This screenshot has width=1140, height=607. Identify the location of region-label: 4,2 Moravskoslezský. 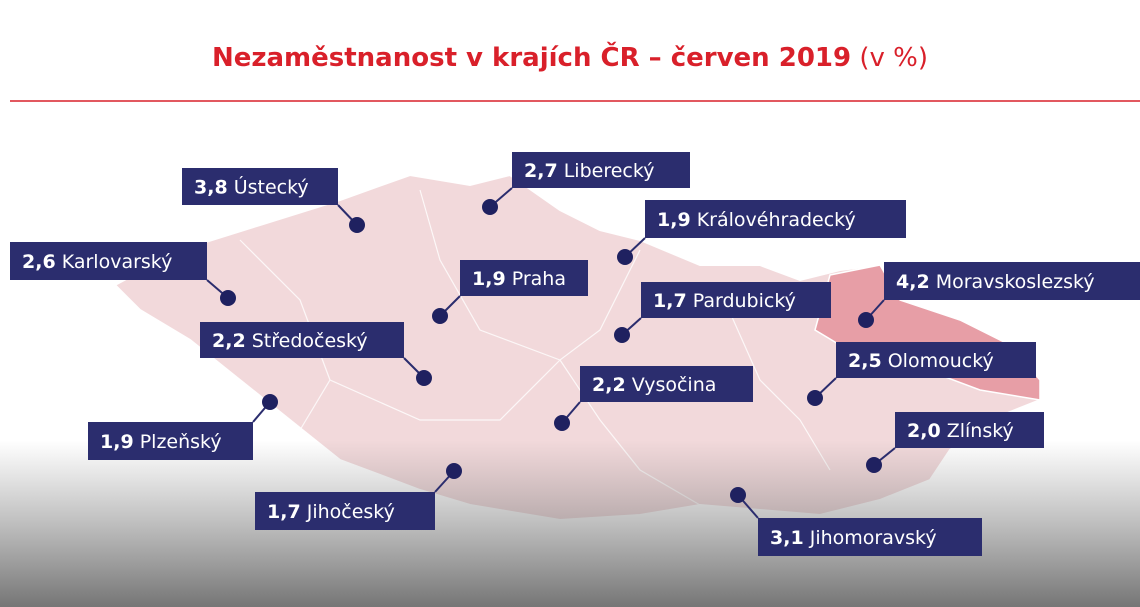
(999, 295).